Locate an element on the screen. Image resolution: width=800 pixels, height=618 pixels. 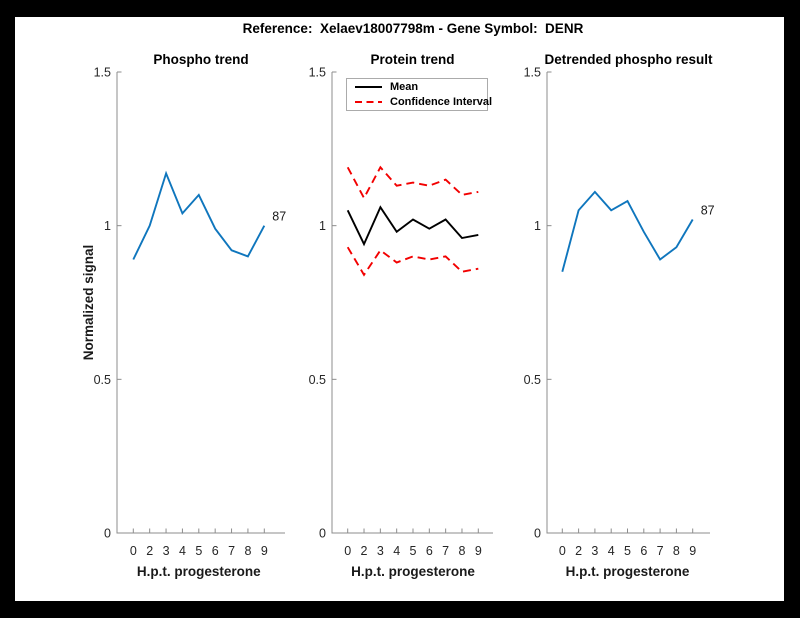
subplot-title: Detrended phospho result is located at coordinates (628, 59).